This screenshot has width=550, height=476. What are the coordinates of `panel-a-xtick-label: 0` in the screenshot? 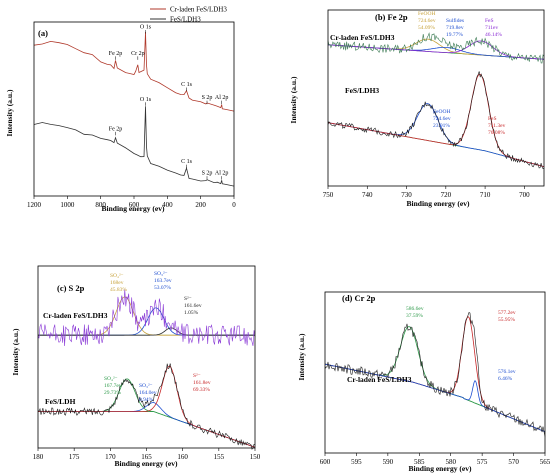 It's located at (234, 205).